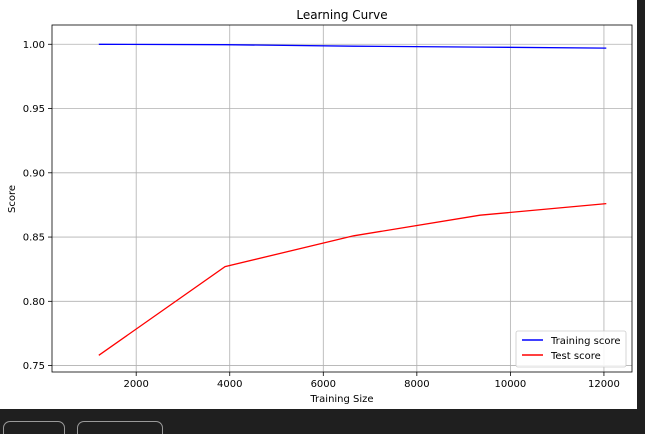  I want to click on legend-box, so click(571, 349).